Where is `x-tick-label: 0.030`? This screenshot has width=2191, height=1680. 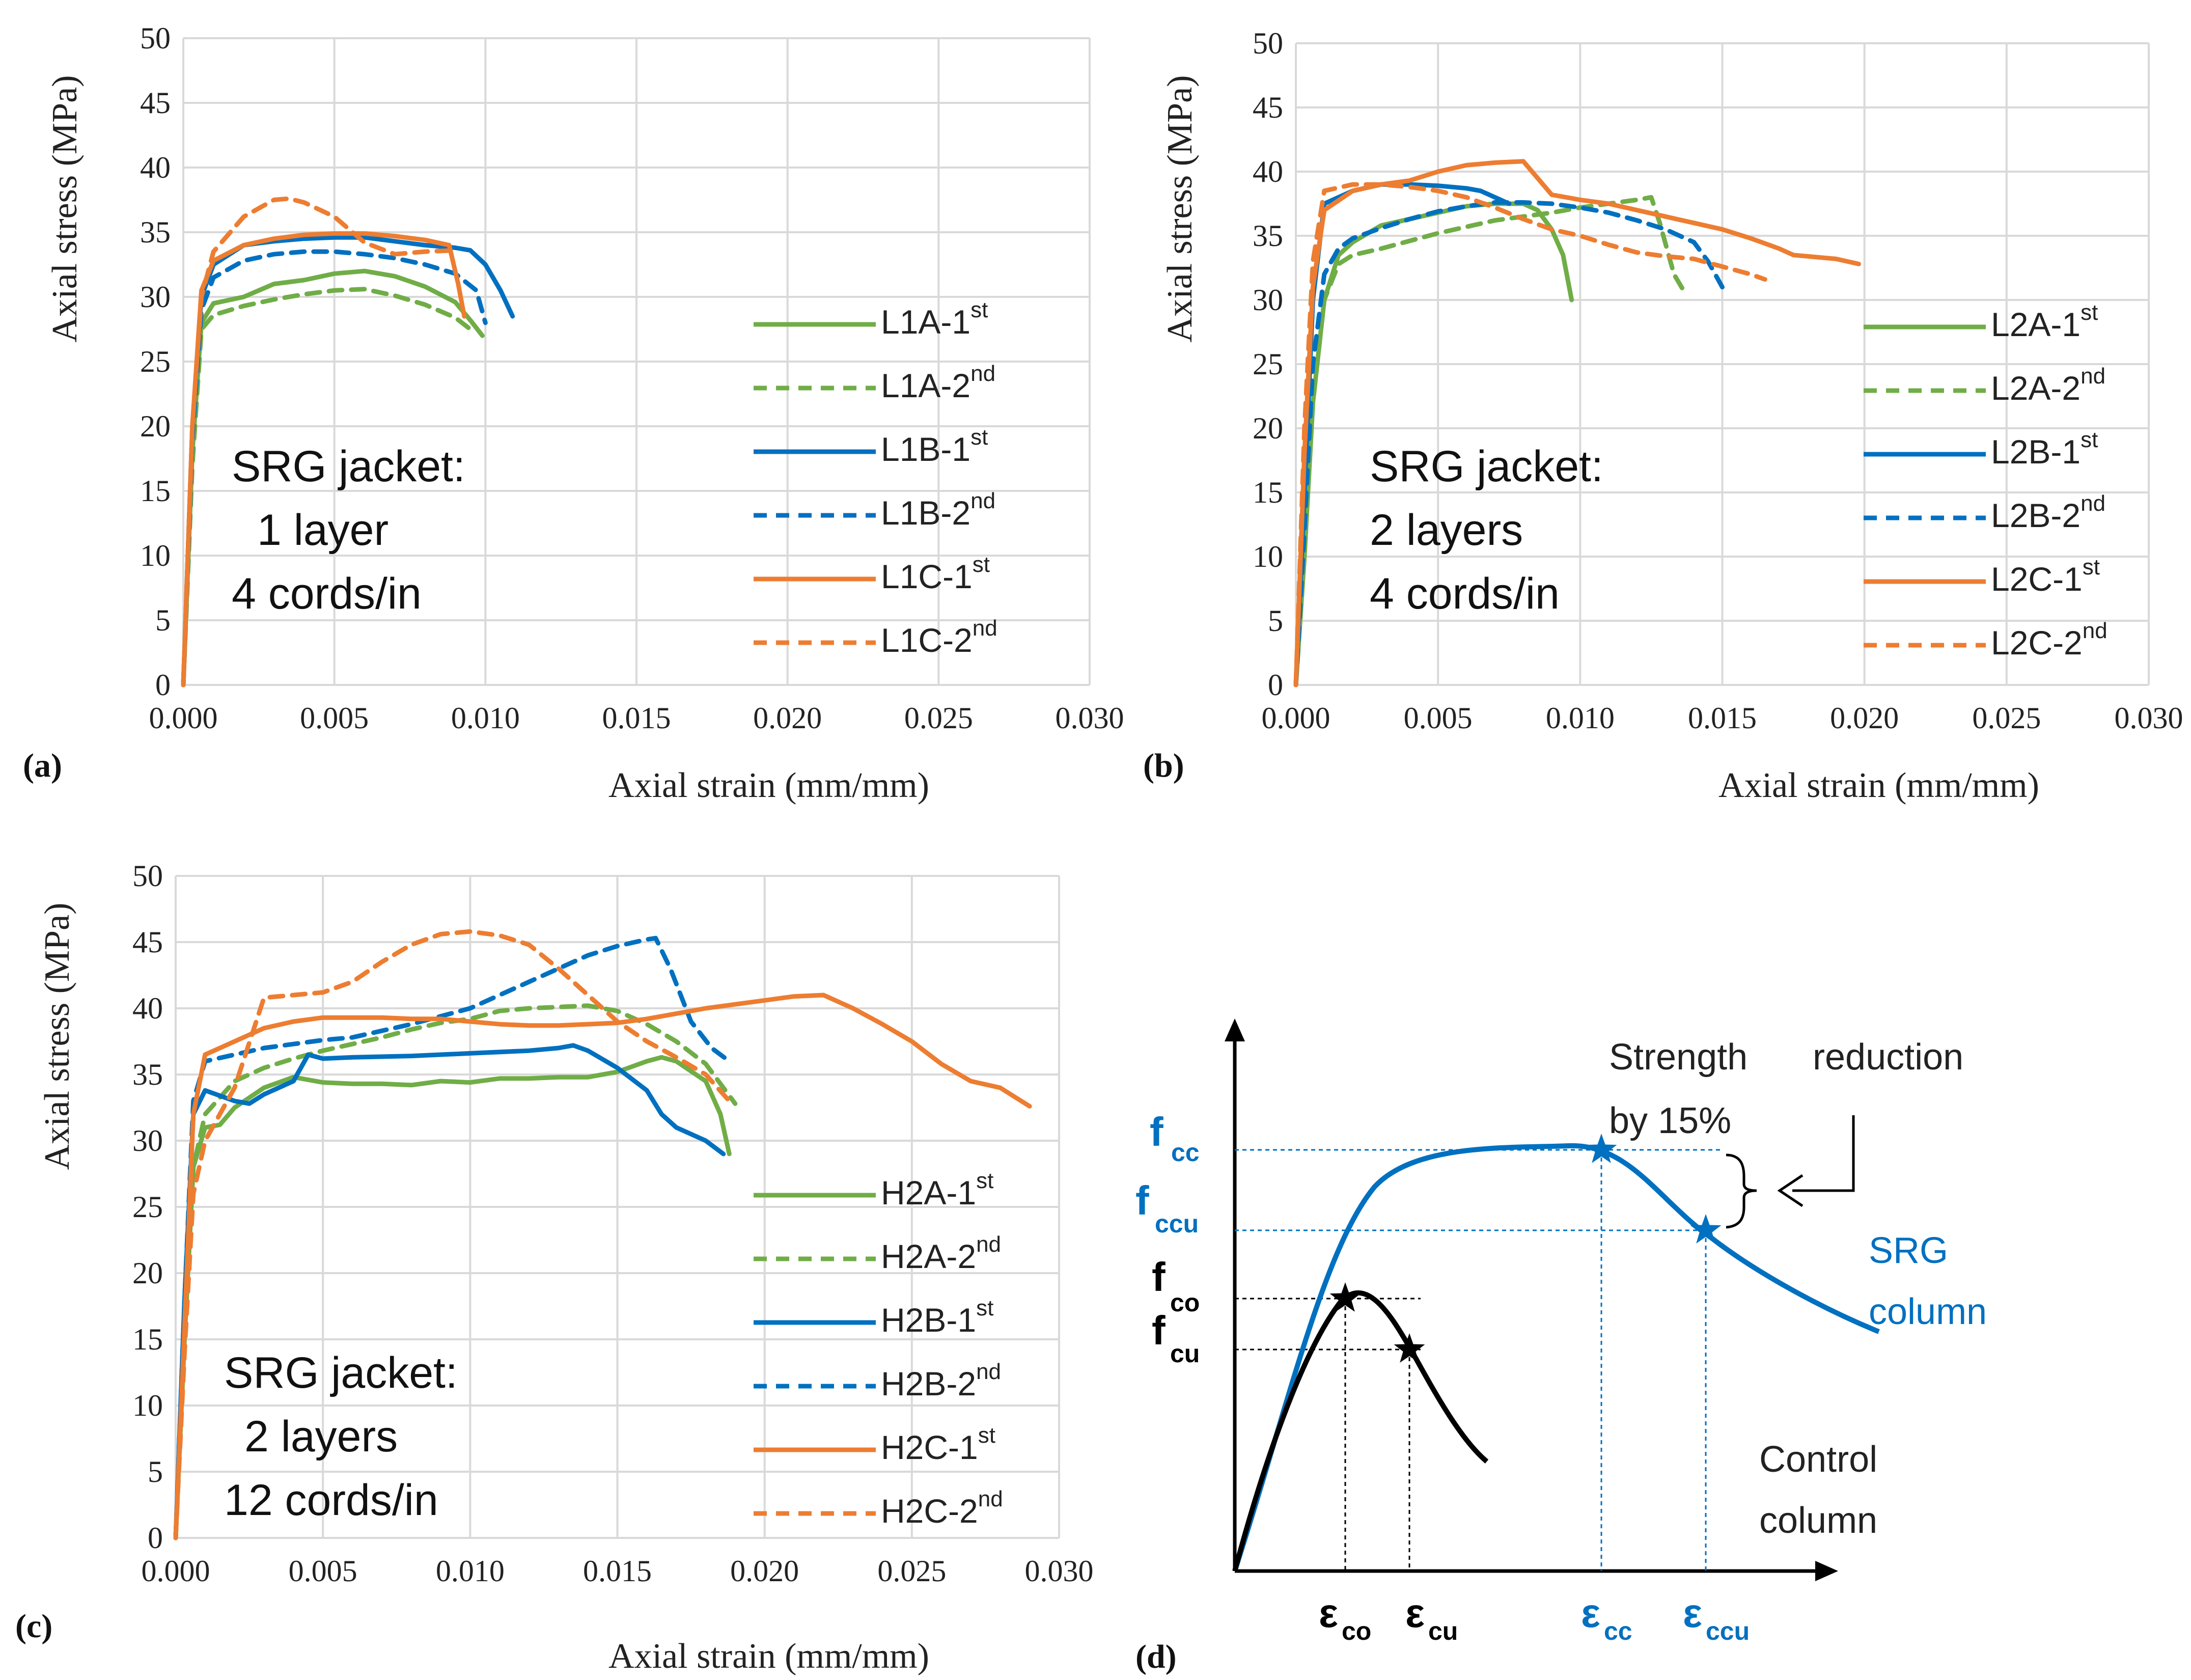
x-tick-label: 0.030 is located at coordinates (1090, 718).